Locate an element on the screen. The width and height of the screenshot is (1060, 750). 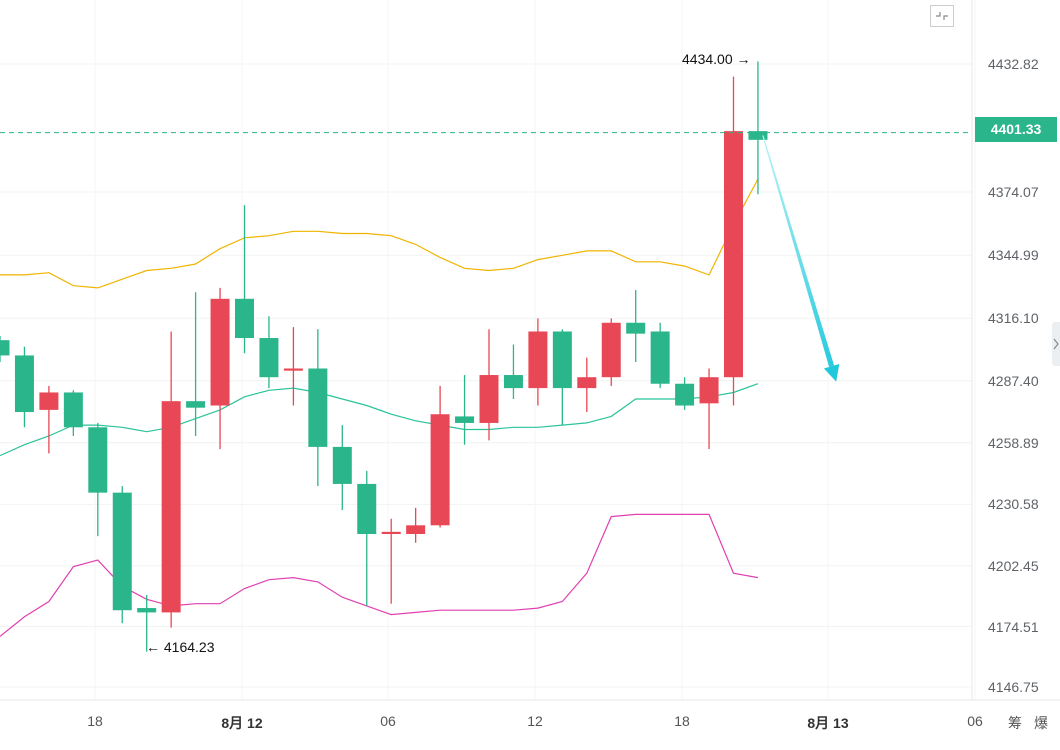
bollinger-upper-line is located at coordinates (379, 233).